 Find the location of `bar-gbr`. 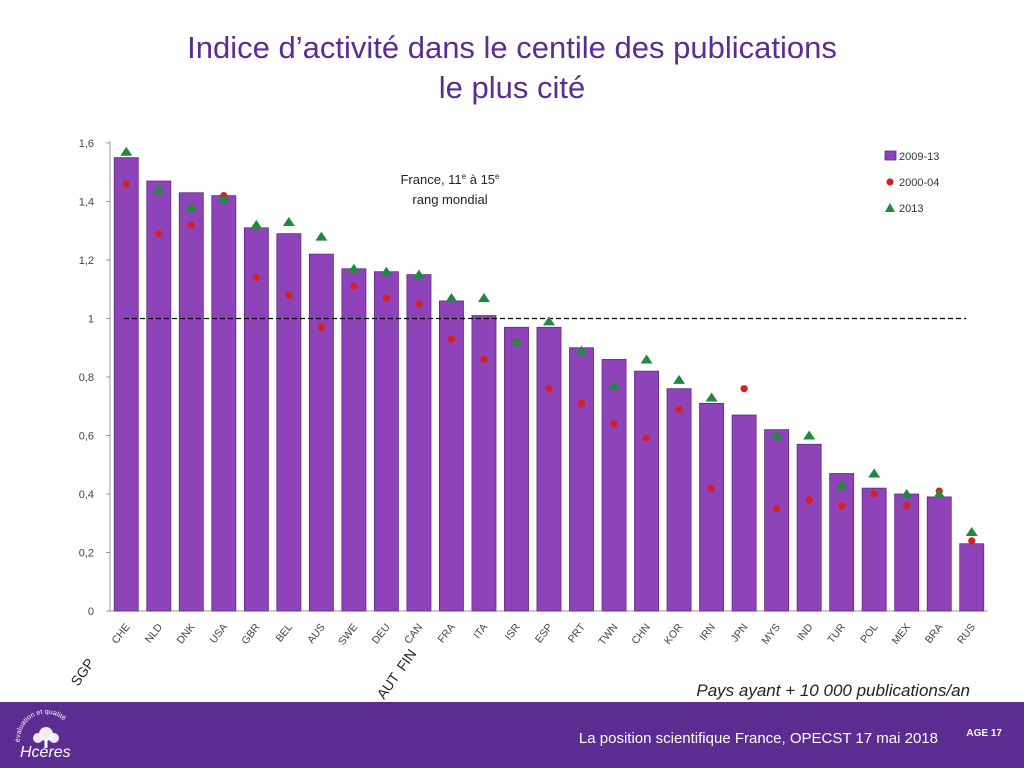

bar-gbr is located at coordinates (256, 419).